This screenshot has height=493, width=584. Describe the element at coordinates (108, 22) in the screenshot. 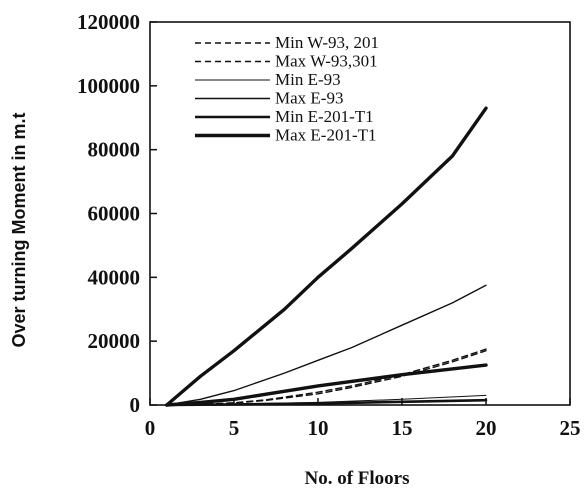

I see `y-tick-label: 120000` at that location.